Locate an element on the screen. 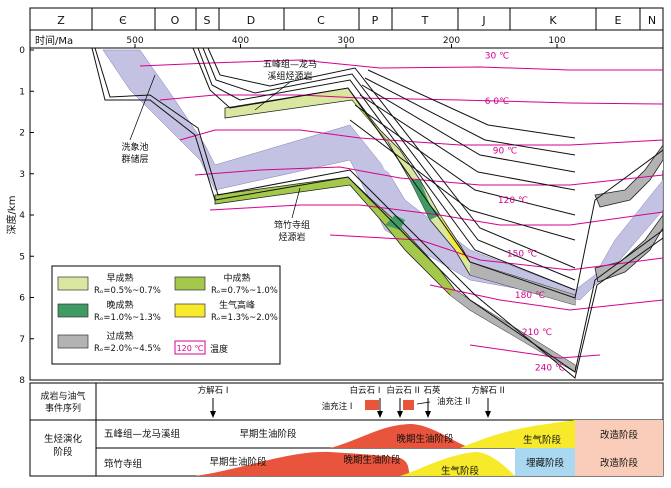 This screenshot has height=488, width=671. period-k: K is located at coordinates (553, 20).